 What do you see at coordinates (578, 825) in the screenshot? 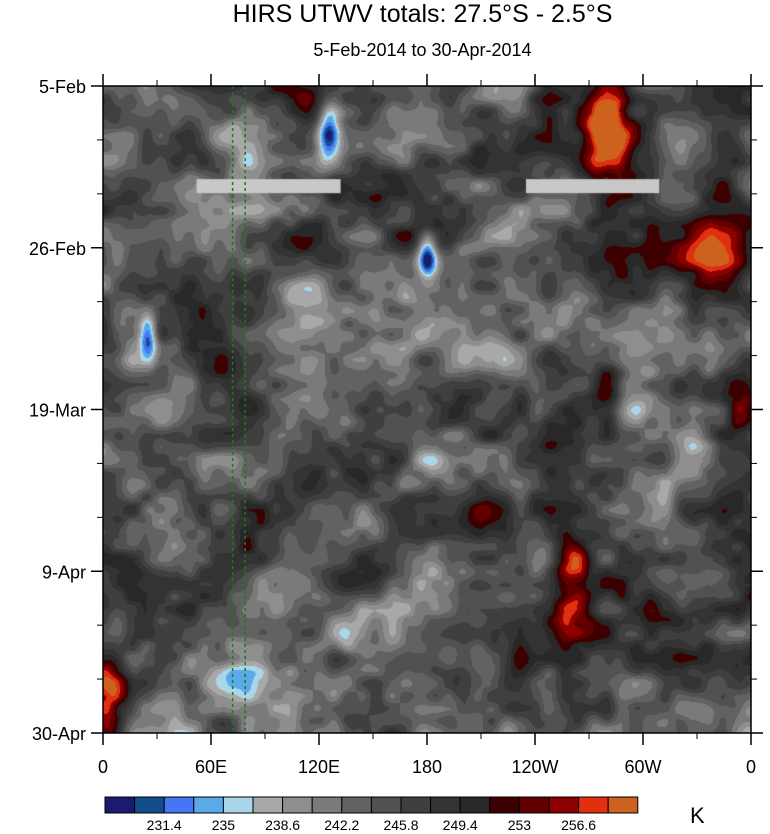
I see `colorbar-label: 256.6` at bounding box center [578, 825].